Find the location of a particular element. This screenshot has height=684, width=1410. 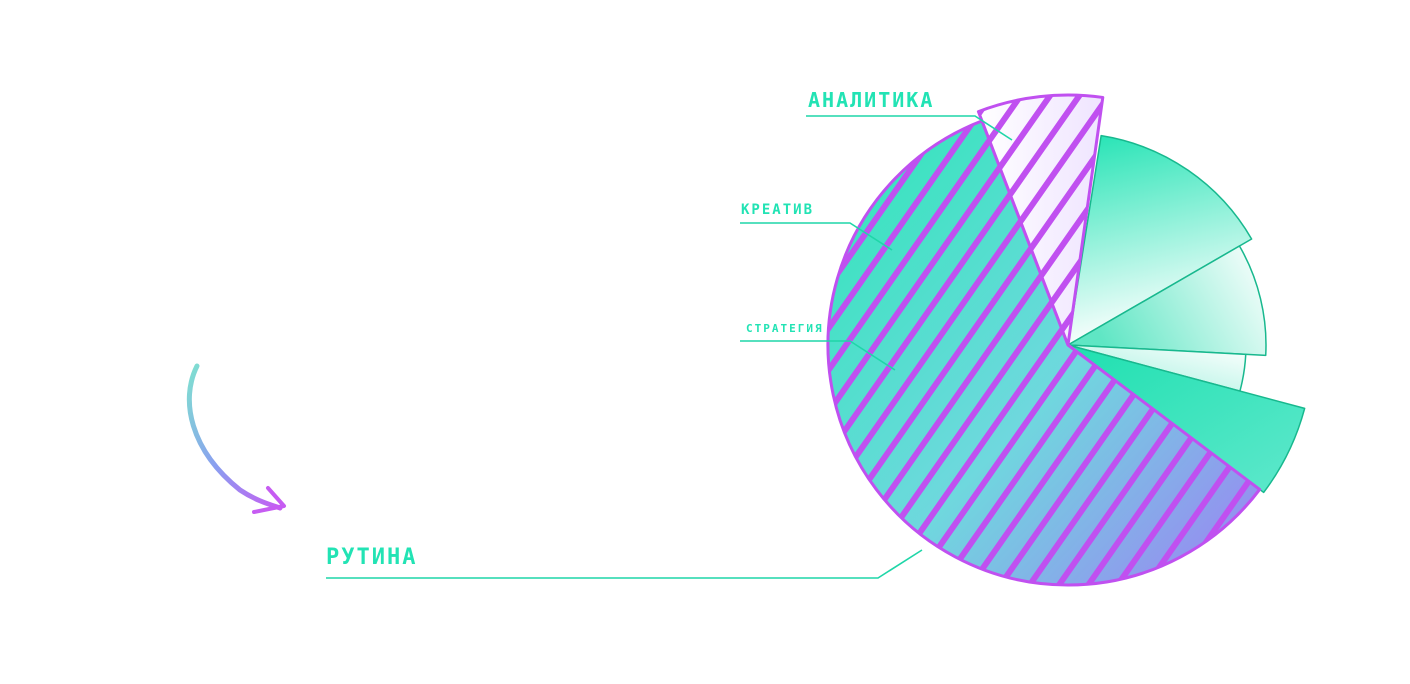

slice-label-аналитика: АНАЛИТИКА is located at coordinates (871, 100).